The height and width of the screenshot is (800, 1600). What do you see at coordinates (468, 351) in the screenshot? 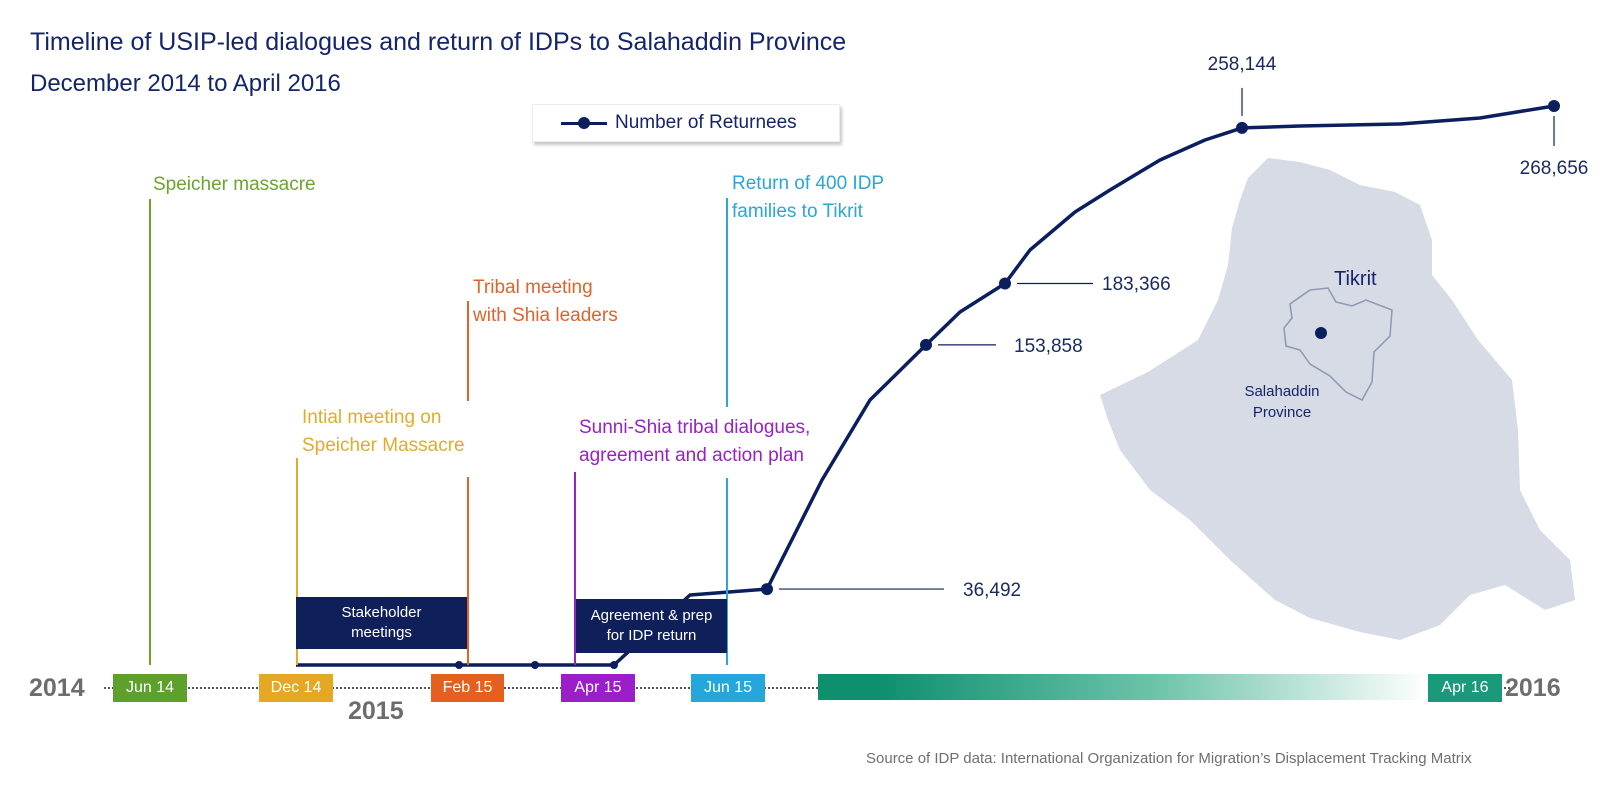
I see `tribal-meeting-line-top` at bounding box center [468, 351].